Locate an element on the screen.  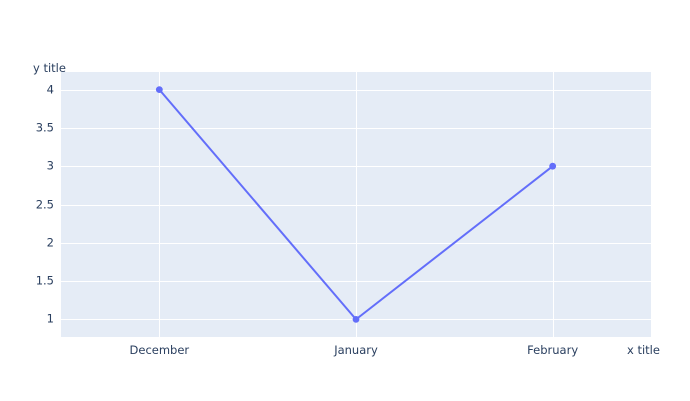
y-axis-tick-label: 3 is located at coordinates (50, 165).